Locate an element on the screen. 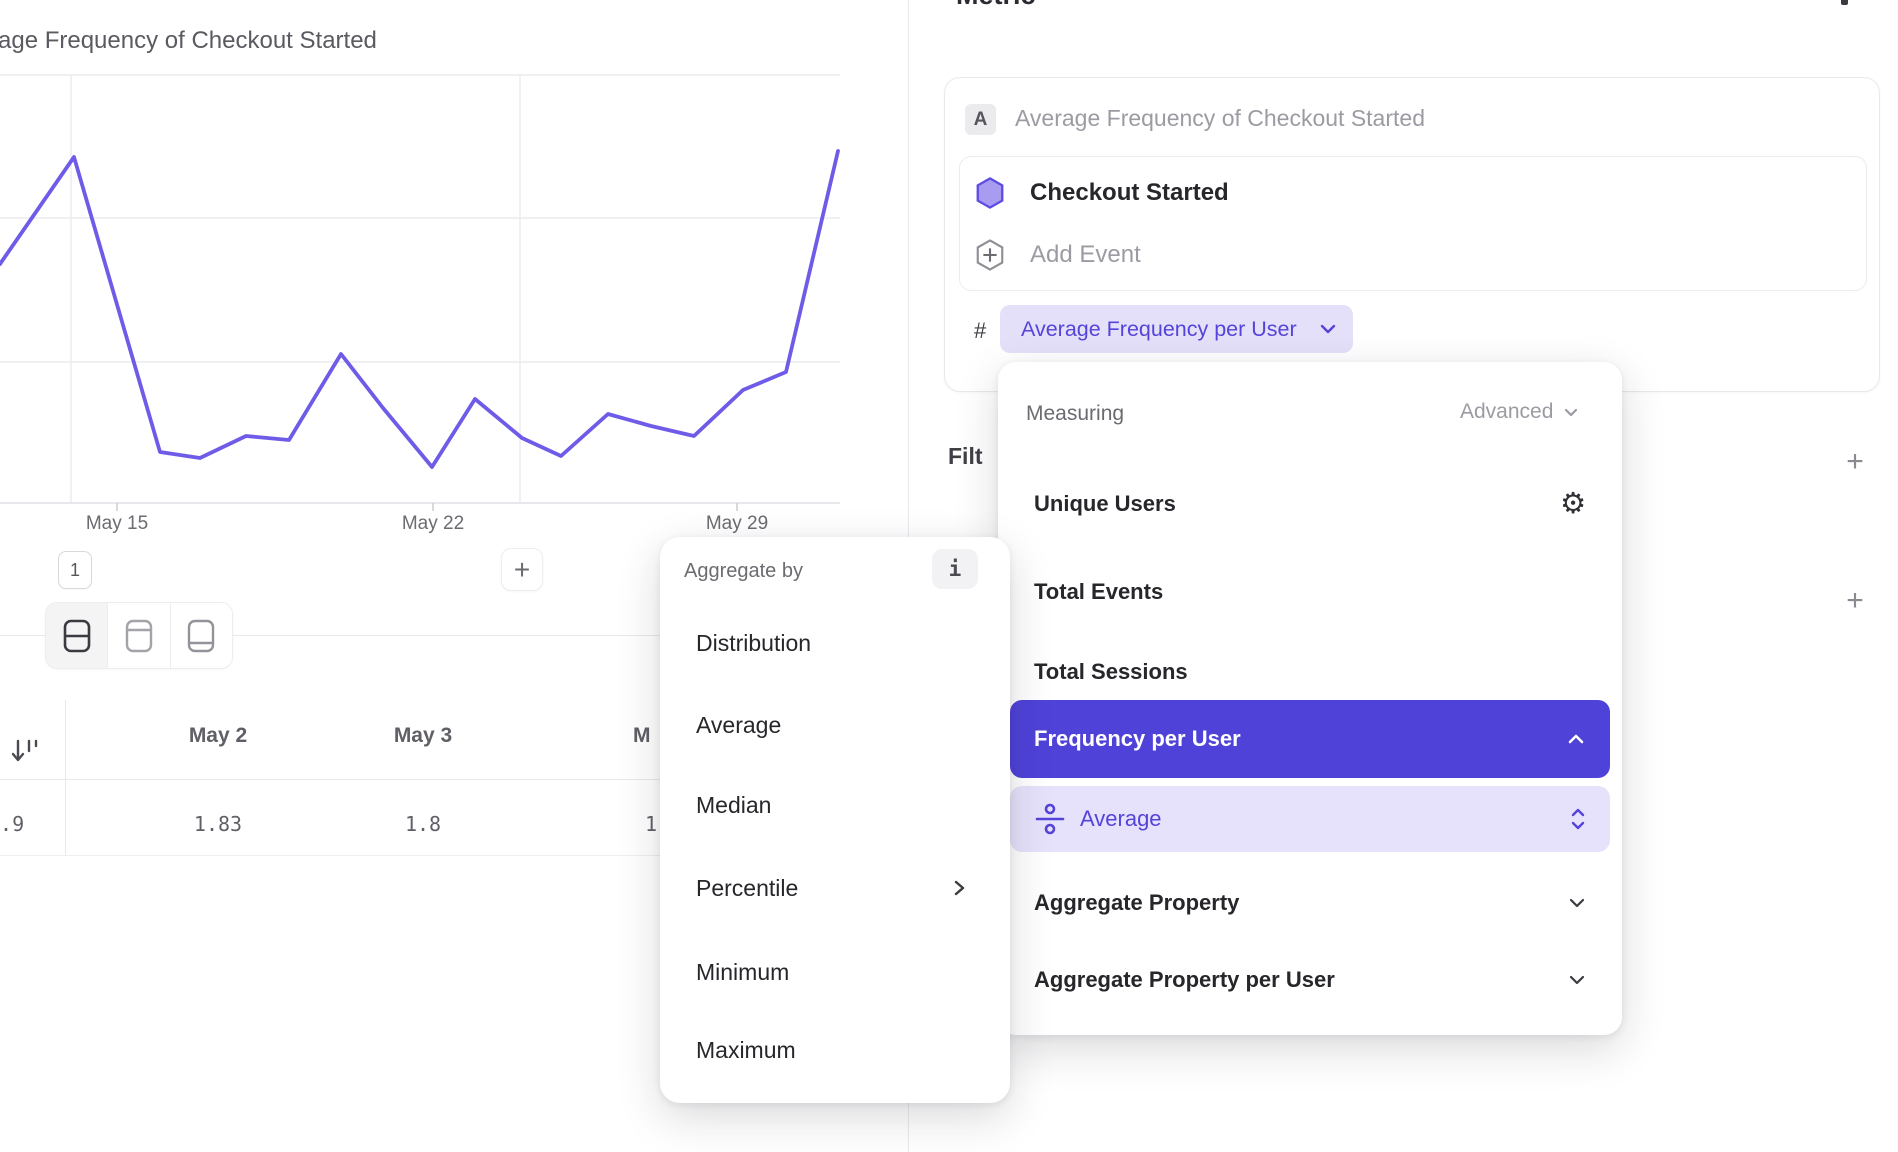 This screenshot has height=1152, width=1898. menu-item-label: Maximum is located at coordinates (746, 1049).